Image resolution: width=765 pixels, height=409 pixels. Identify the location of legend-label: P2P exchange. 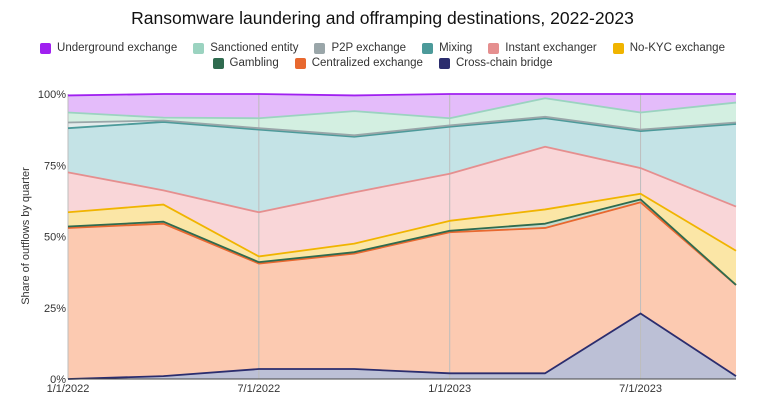
(369, 48).